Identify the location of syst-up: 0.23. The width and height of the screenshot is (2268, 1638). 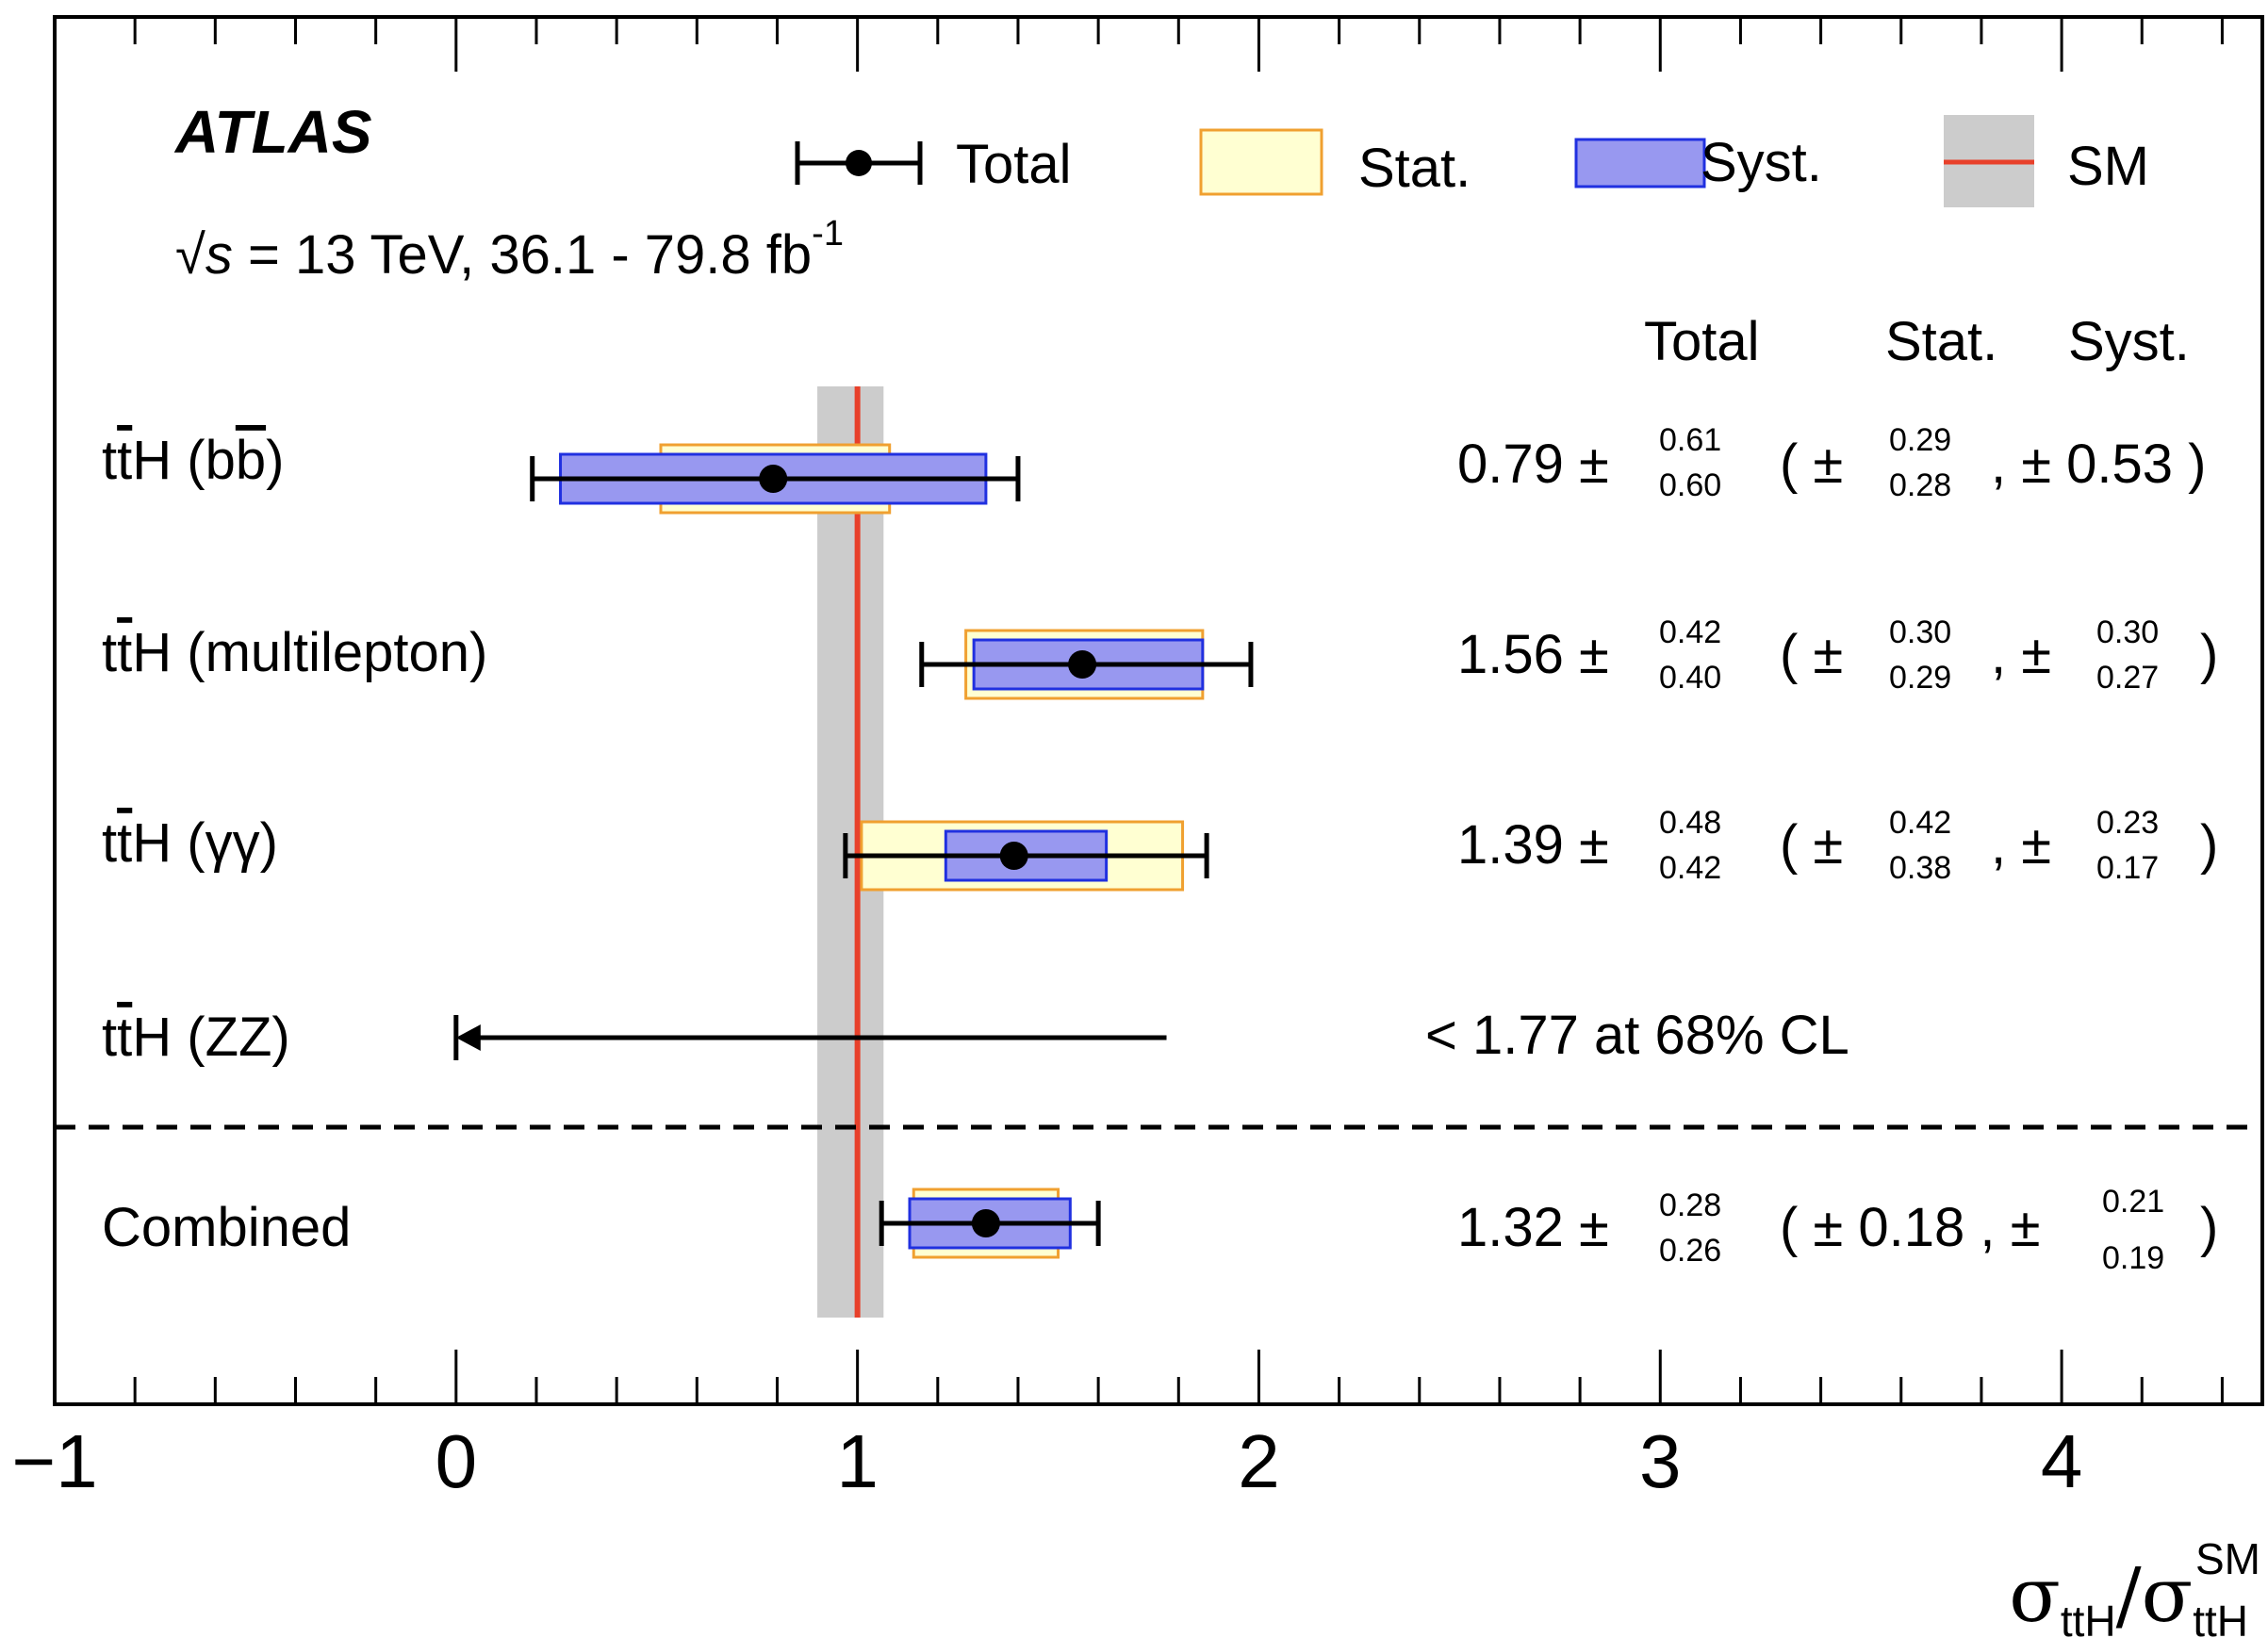
(2128, 823).